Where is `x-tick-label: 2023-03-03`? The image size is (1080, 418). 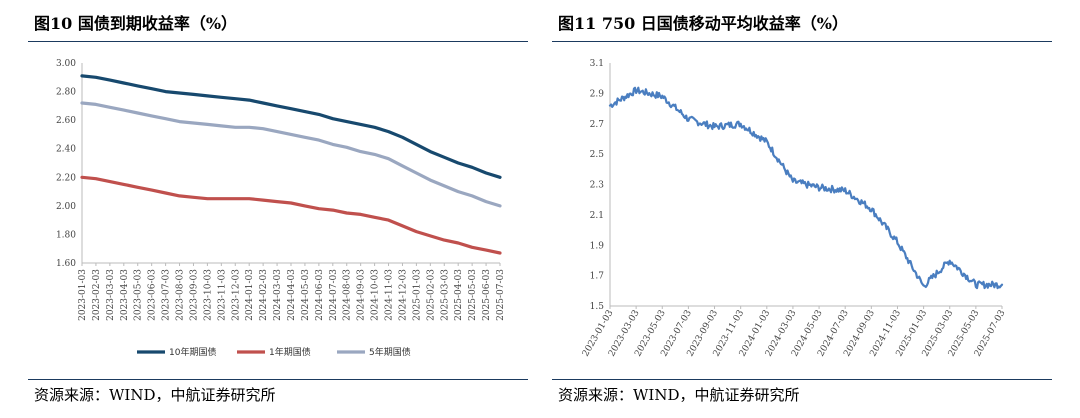
x-tick-label: 2023-03-03 is located at coordinates (111, 295).